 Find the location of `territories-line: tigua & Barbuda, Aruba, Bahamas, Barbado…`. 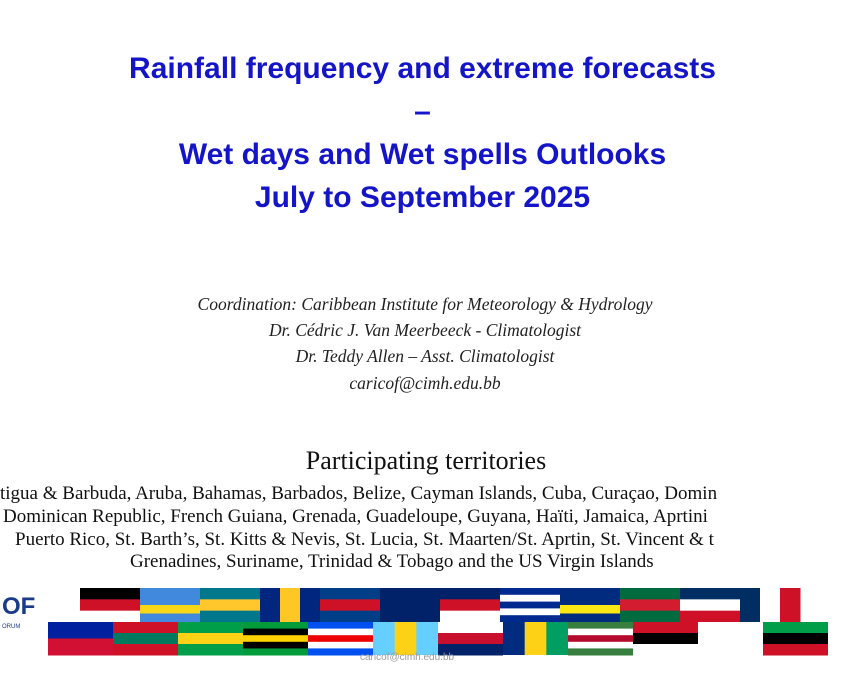

territories-line: tigua & Barbuda, Aruba, Bahamas, Barbado… is located at coordinates (359, 493).